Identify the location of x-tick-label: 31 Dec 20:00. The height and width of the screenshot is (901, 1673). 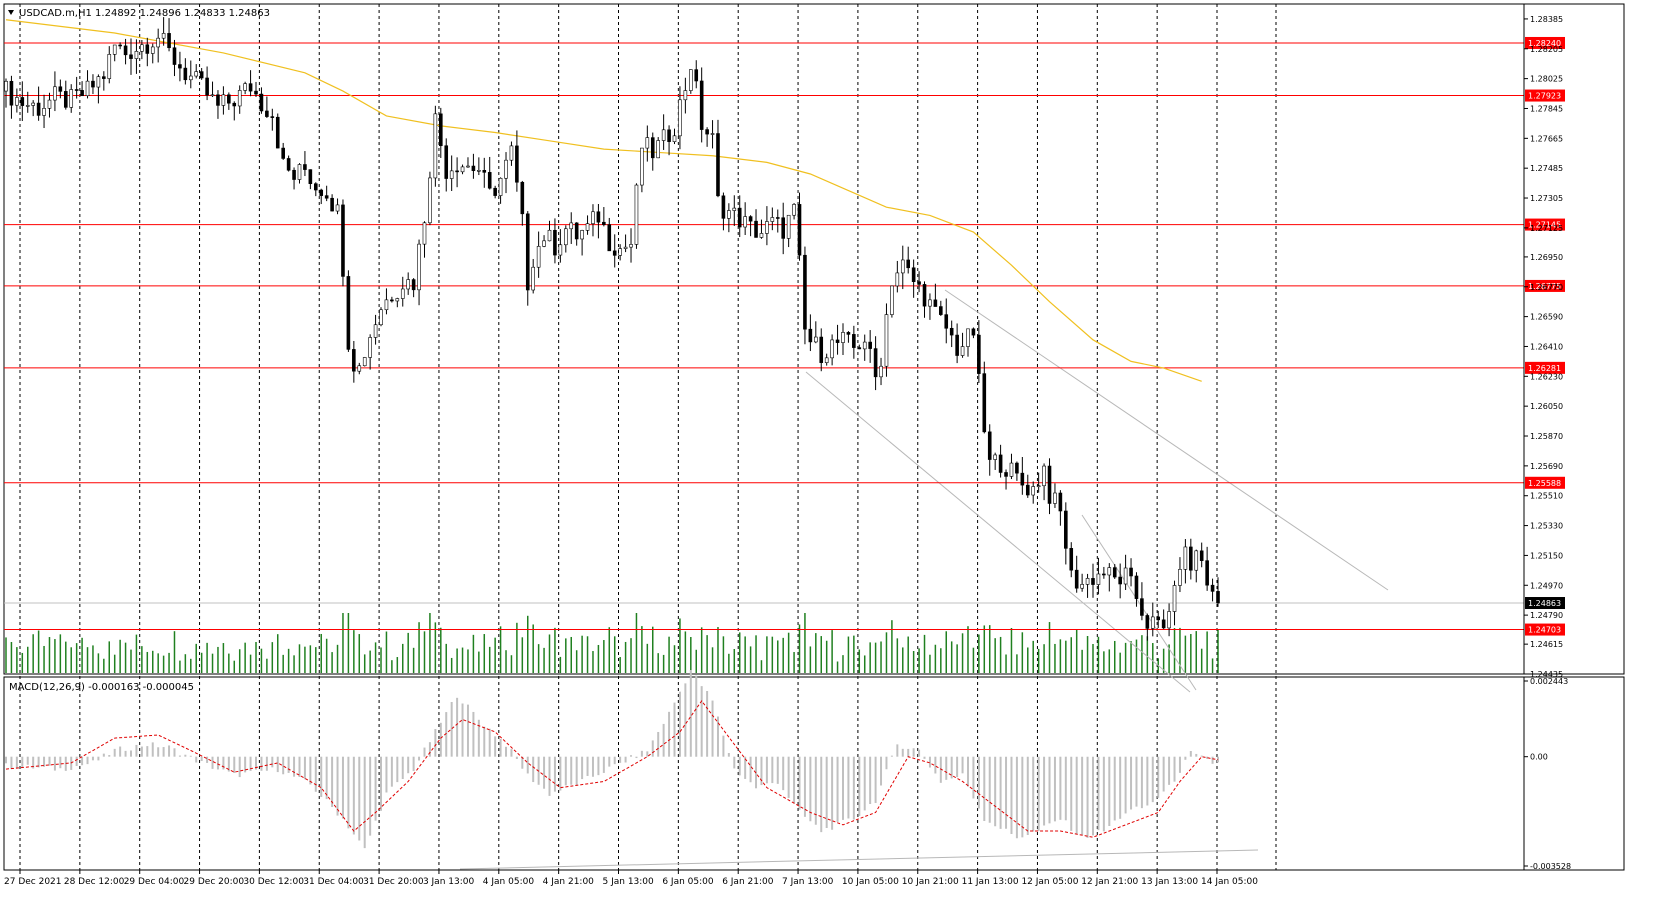
(393, 882).